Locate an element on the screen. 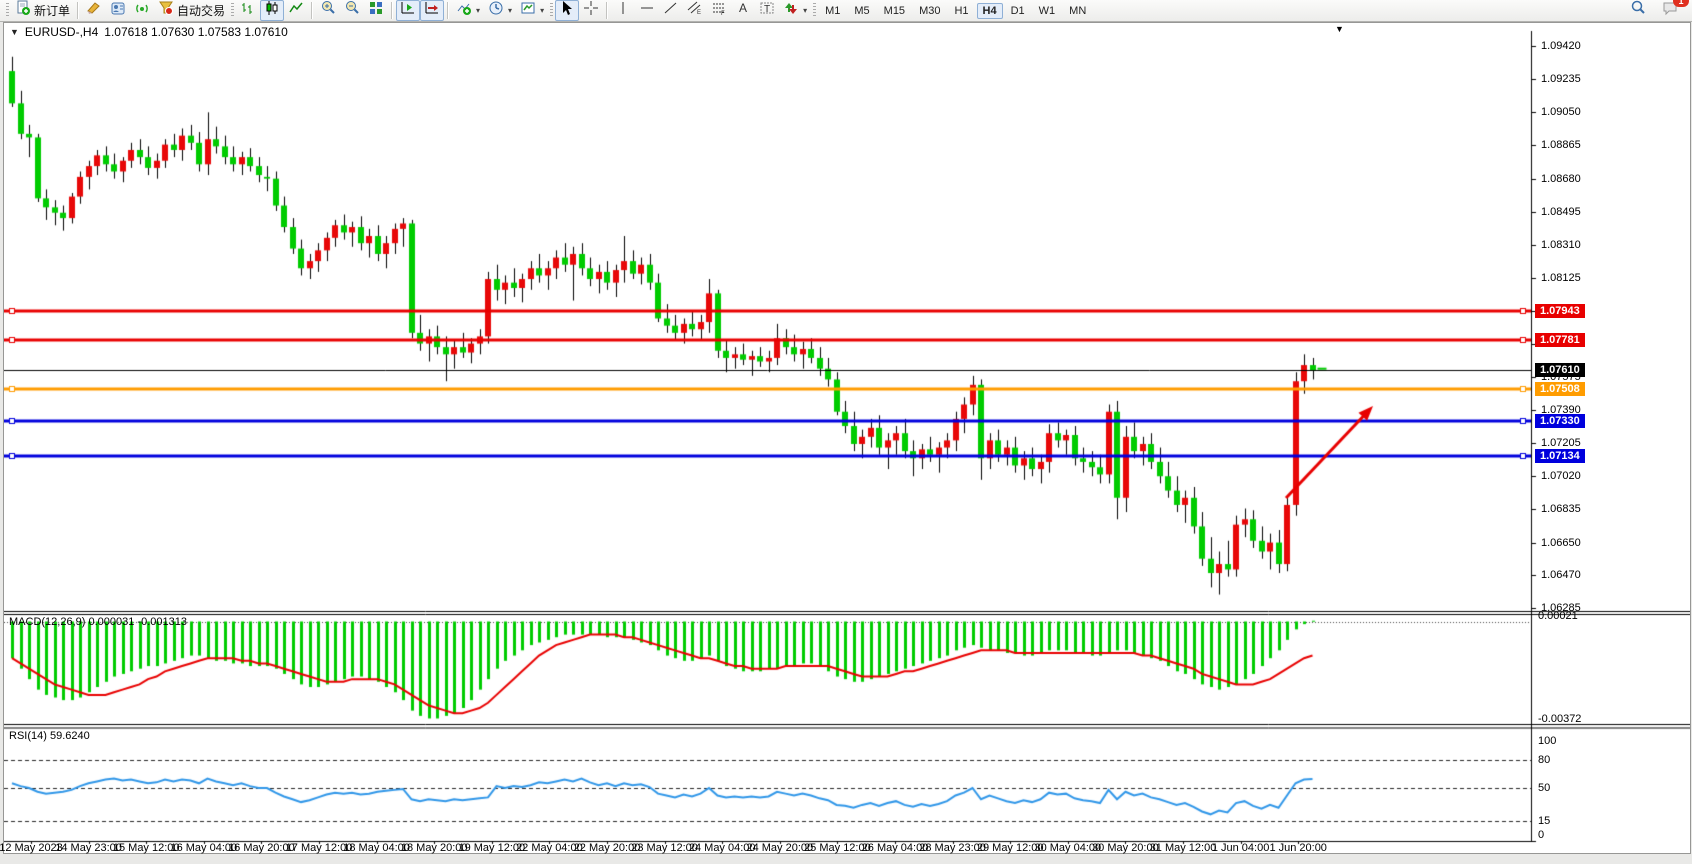 This screenshot has height=864, width=1692. bar-chart-icon is located at coordinates (248, 10).